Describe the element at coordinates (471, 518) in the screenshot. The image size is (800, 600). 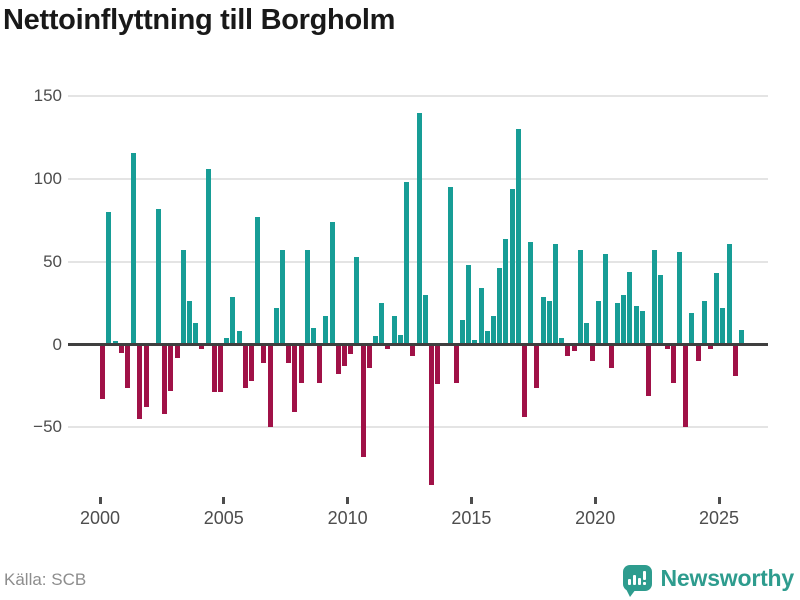
I see `x-axis-tick-label: 2015` at that location.